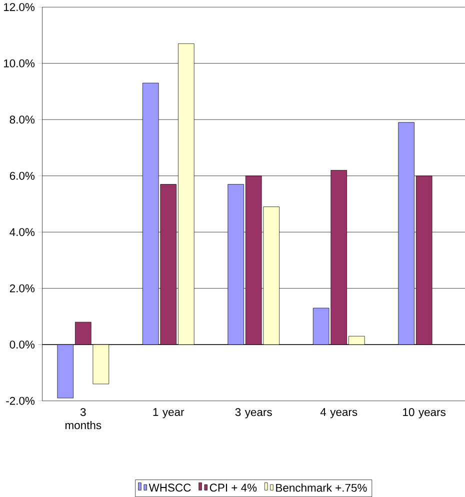 The height and width of the screenshot is (497, 465). What do you see at coordinates (19, 7) in the screenshot?
I see `y-tick-label: 12.0%` at bounding box center [19, 7].